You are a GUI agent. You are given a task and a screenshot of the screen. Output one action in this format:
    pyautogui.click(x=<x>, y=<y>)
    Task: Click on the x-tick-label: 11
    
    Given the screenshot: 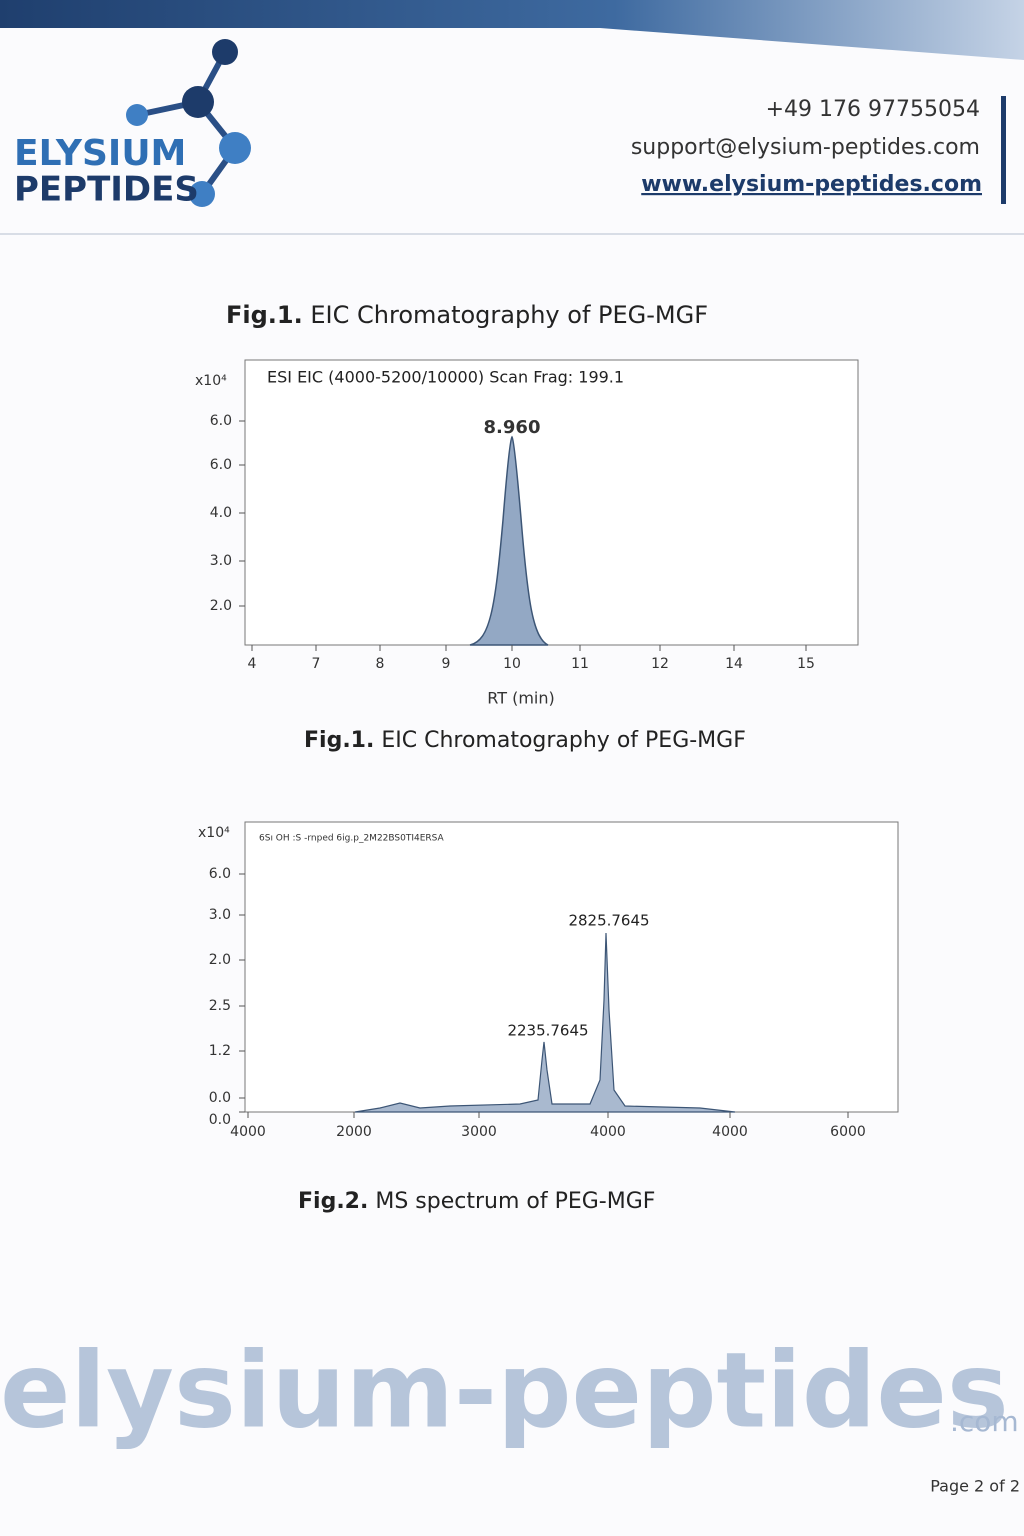 What is the action you would take?
    pyautogui.click(x=580, y=664)
    